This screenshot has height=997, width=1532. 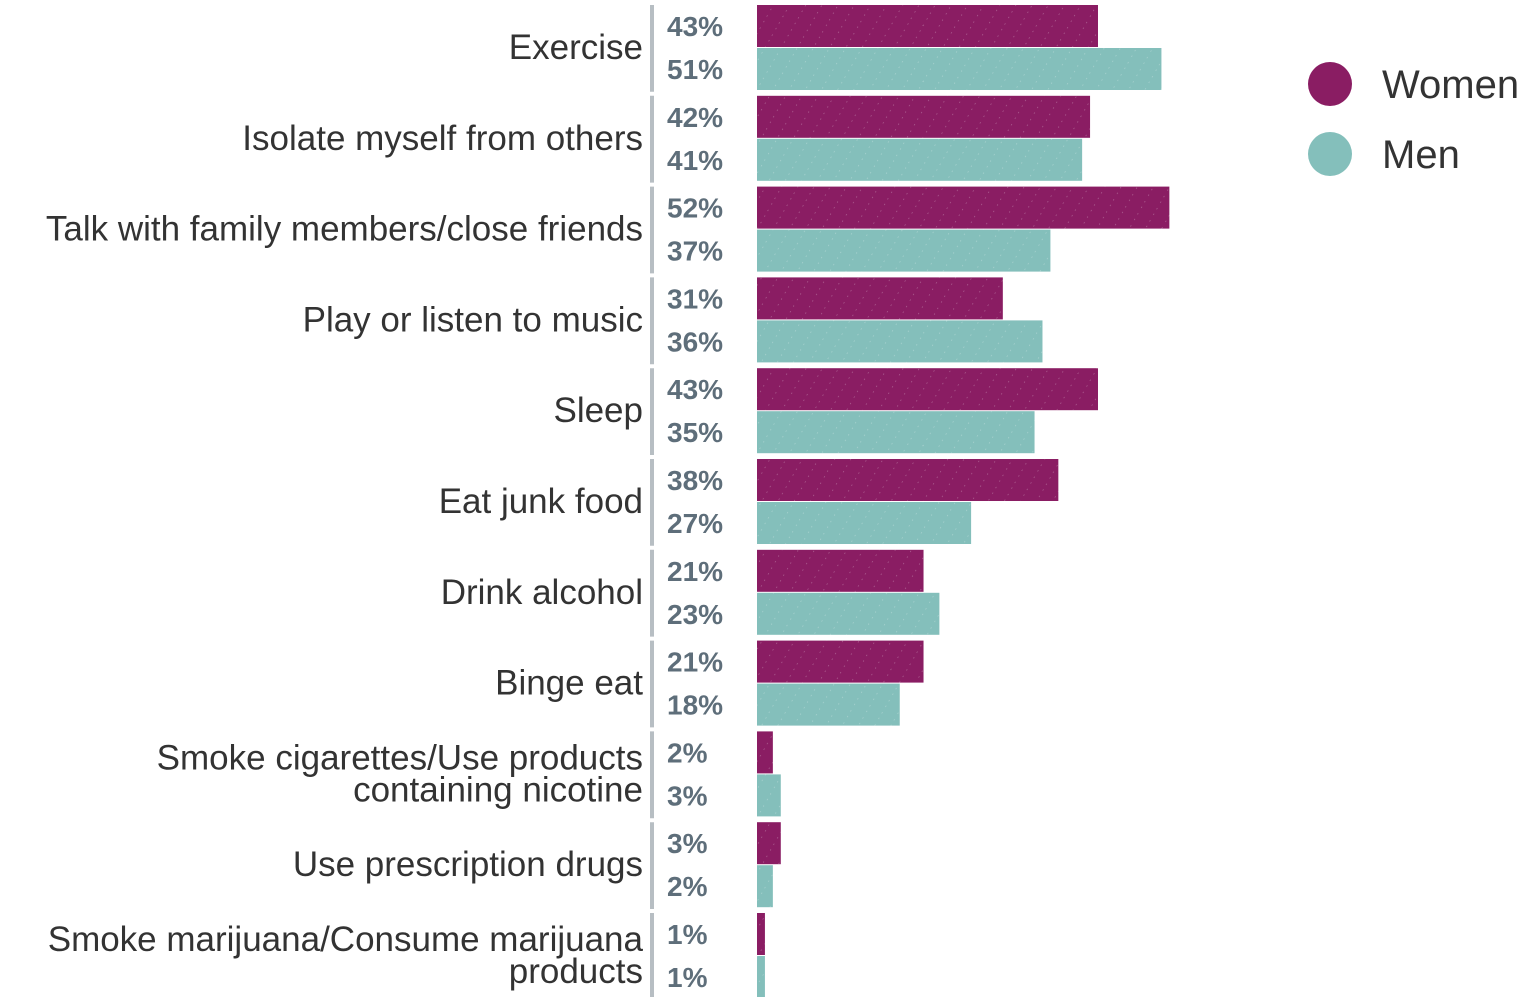 What do you see at coordinates (598, 410) in the screenshot?
I see `category-label: Sleep` at bounding box center [598, 410].